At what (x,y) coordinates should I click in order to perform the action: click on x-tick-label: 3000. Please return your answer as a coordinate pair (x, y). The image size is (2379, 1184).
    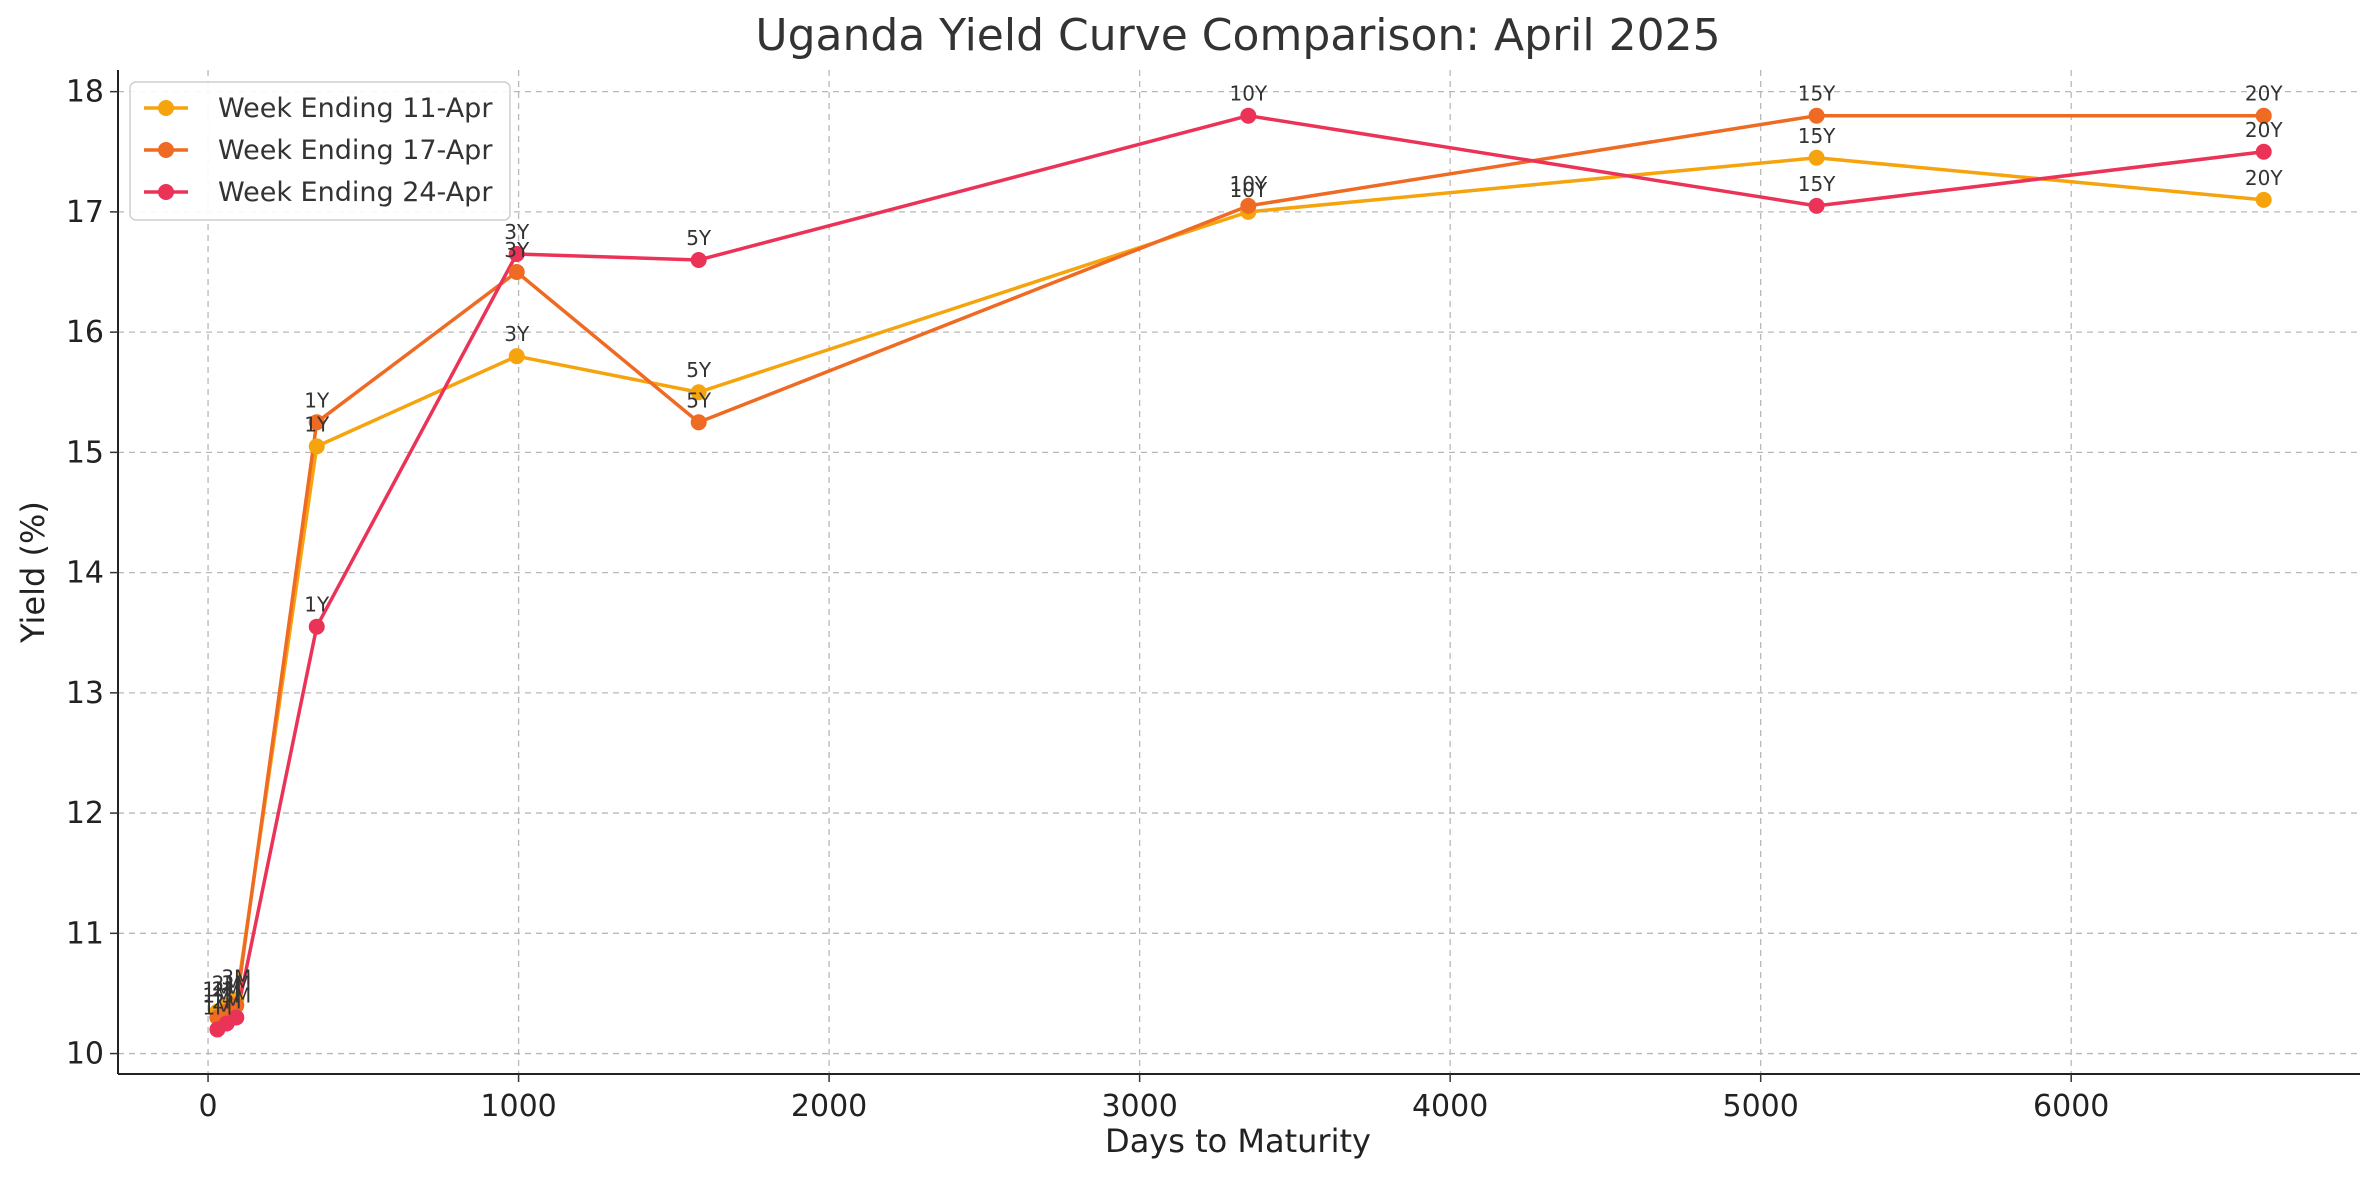
    Looking at the image, I should click on (1139, 1106).